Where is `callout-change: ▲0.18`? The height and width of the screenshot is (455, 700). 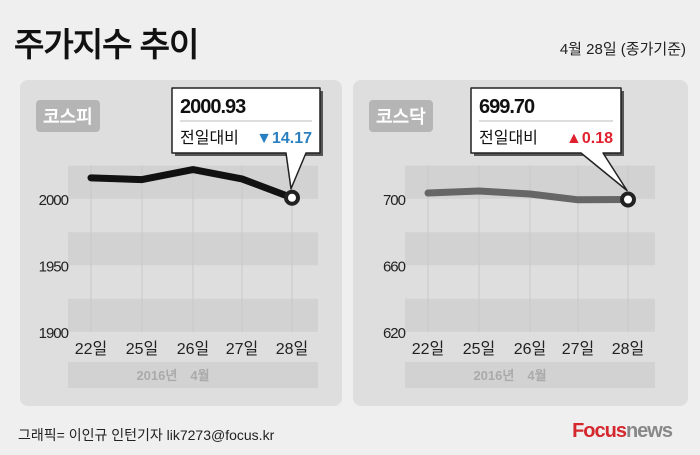
callout-change: ▲0.18 is located at coordinates (589, 138).